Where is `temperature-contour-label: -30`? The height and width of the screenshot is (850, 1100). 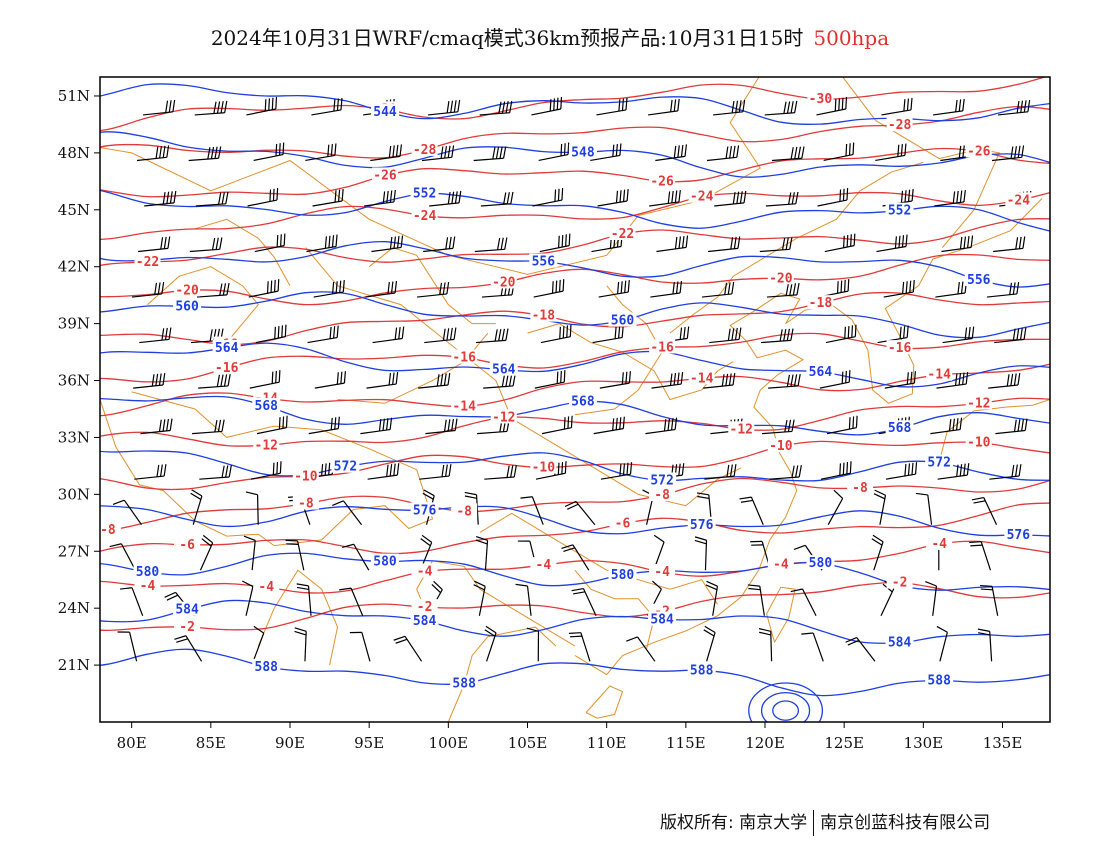 temperature-contour-label: -30 is located at coordinates (821, 99).